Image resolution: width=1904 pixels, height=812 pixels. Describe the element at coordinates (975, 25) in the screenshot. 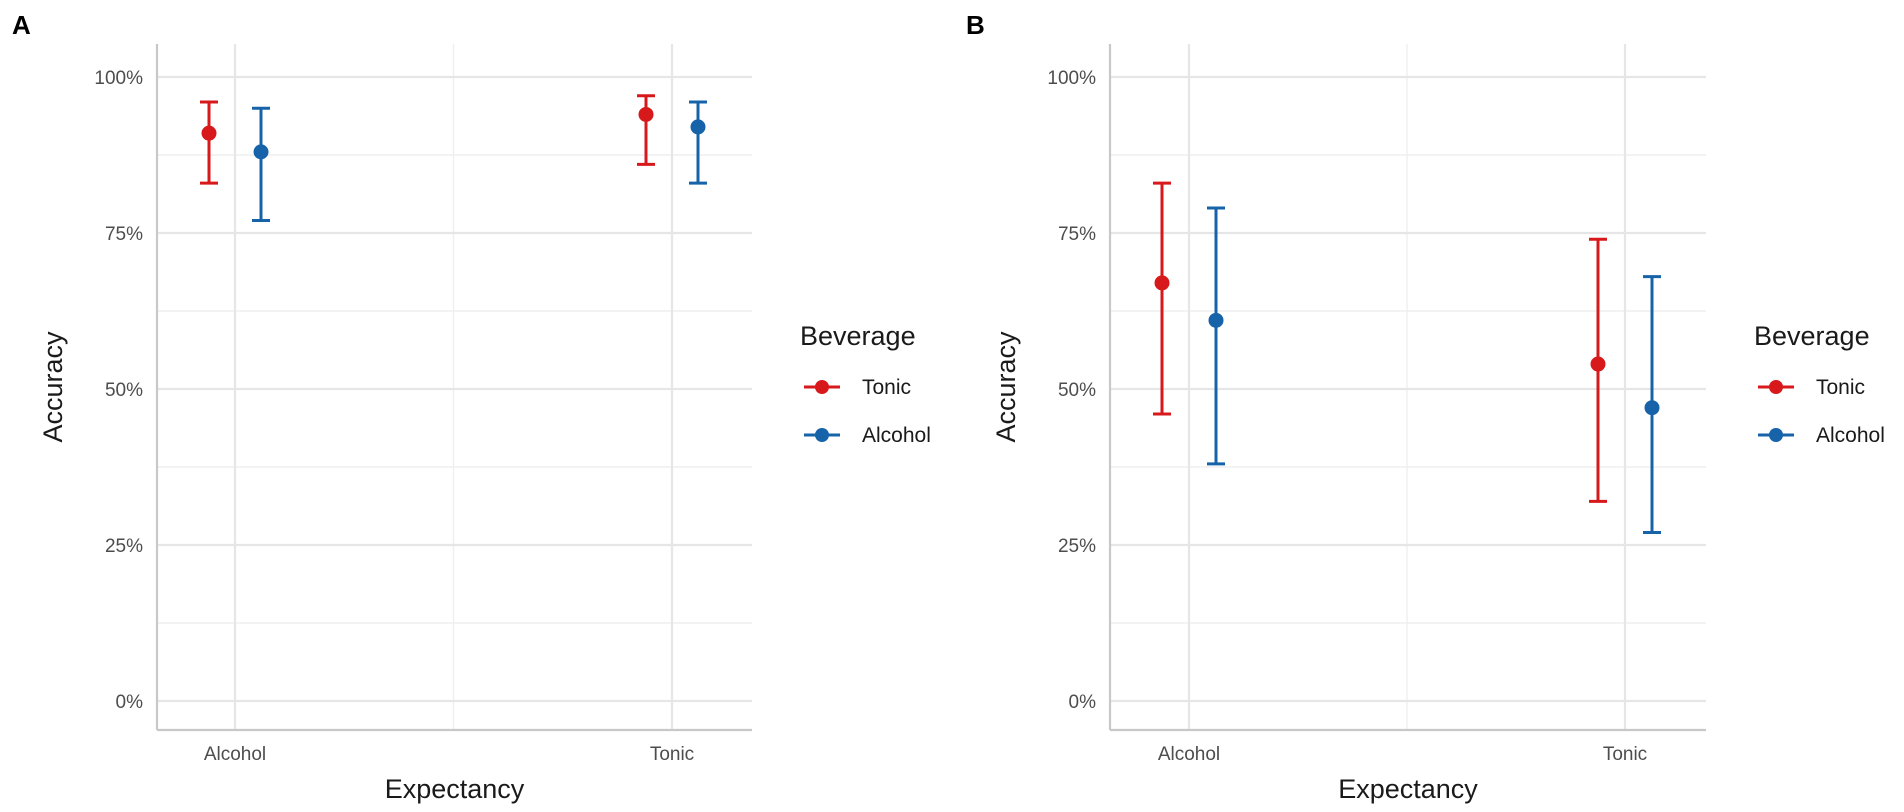

I see `panel-letter: B` at that location.